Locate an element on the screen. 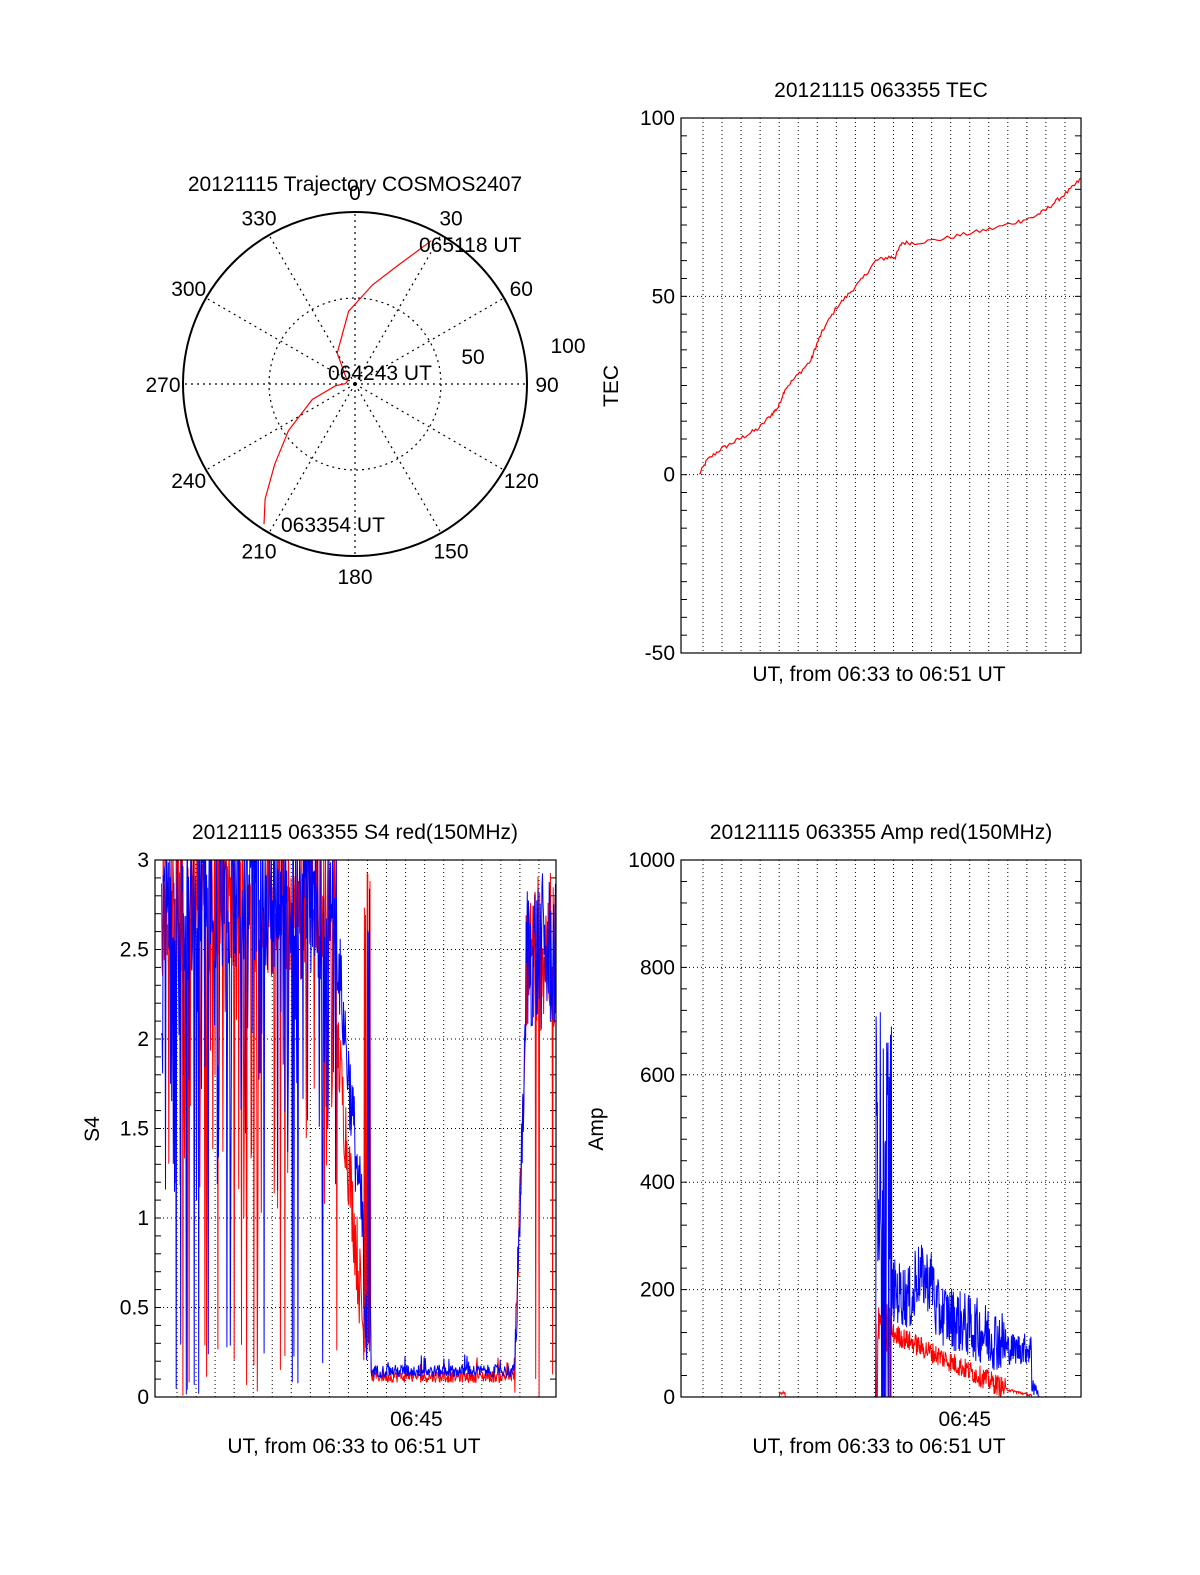  s4-y-tick-label: 0.5 is located at coordinates (134, 1308).